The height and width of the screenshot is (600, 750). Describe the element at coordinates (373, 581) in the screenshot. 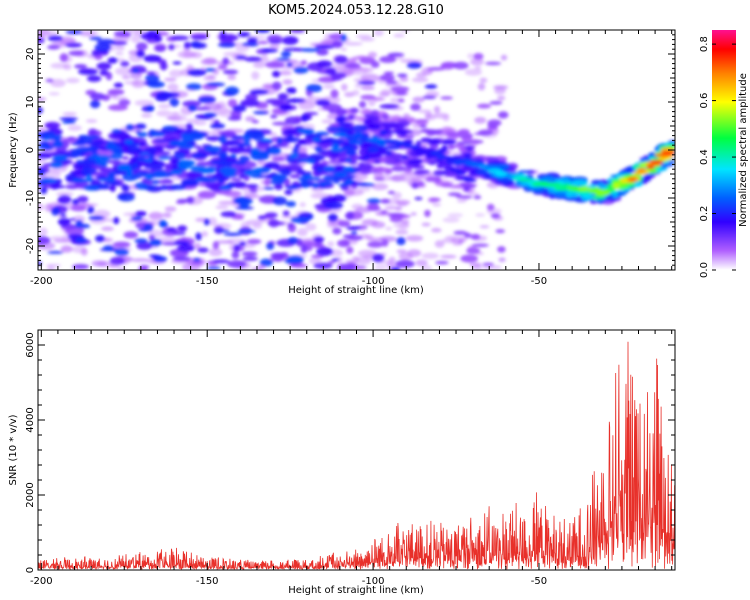

I see `x-tick-label: -100` at that location.